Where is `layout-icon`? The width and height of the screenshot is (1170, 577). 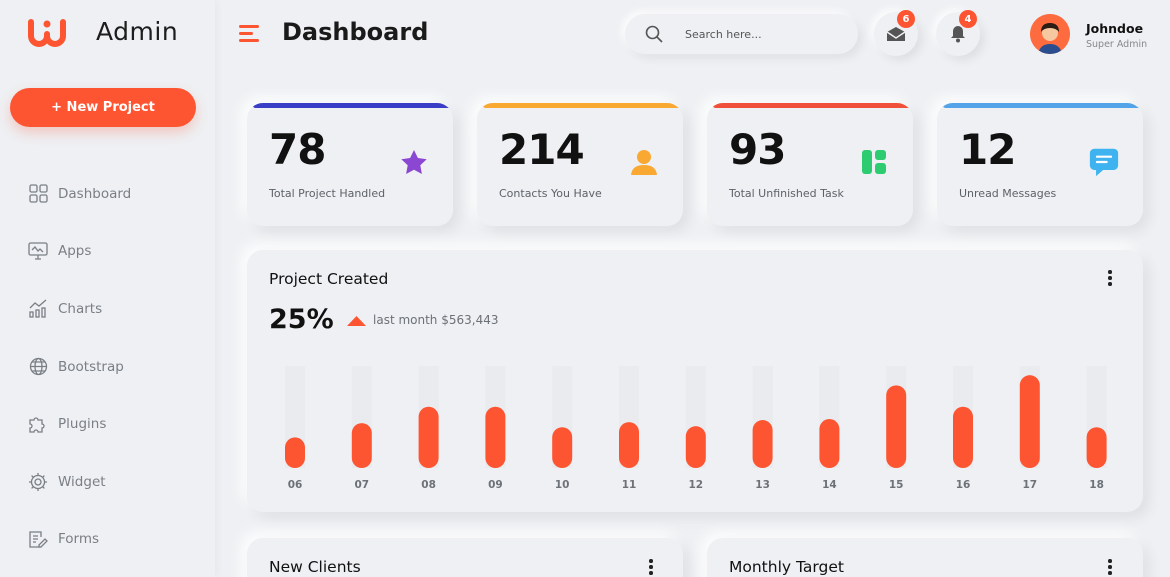
layout-icon is located at coordinates (874, 162).